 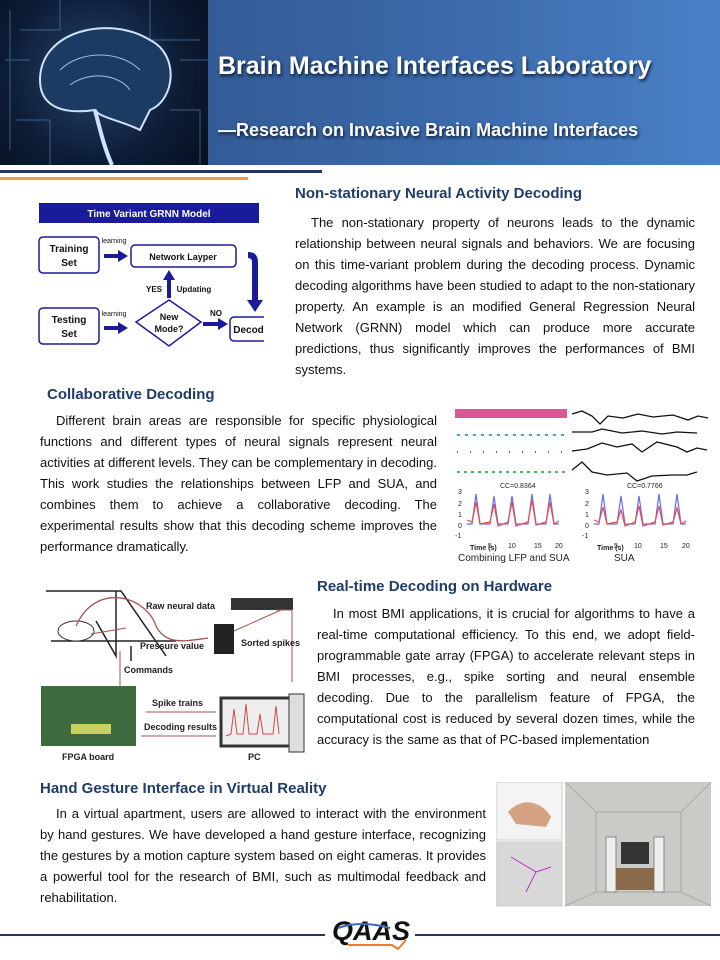 What do you see at coordinates (69, 334) in the screenshot?
I see `testing-set-label: Set` at bounding box center [69, 334].